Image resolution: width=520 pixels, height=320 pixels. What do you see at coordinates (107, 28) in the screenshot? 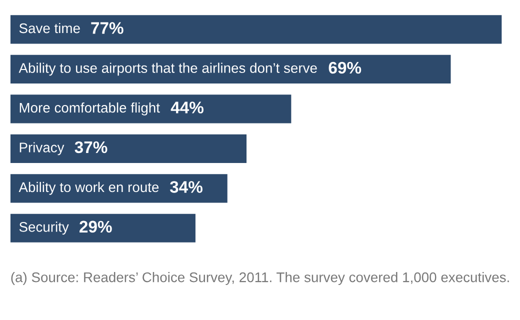
I see `data-label: 77%` at bounding box center [107, 28].